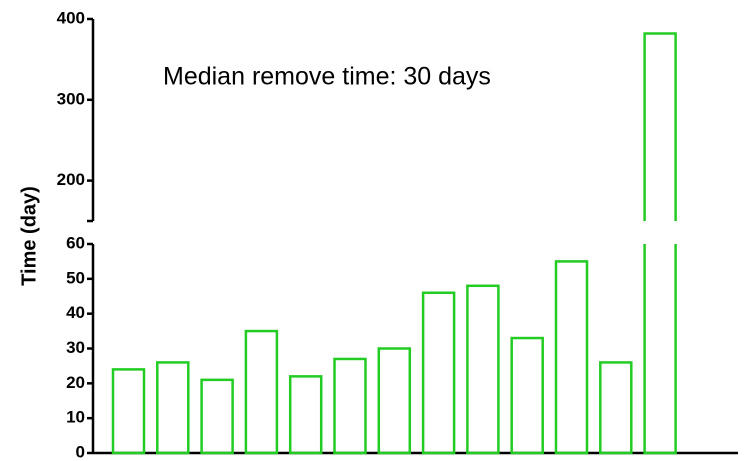 The image size is (750, 461). I want to click on y-tick-label: 400, so click(71, 17).